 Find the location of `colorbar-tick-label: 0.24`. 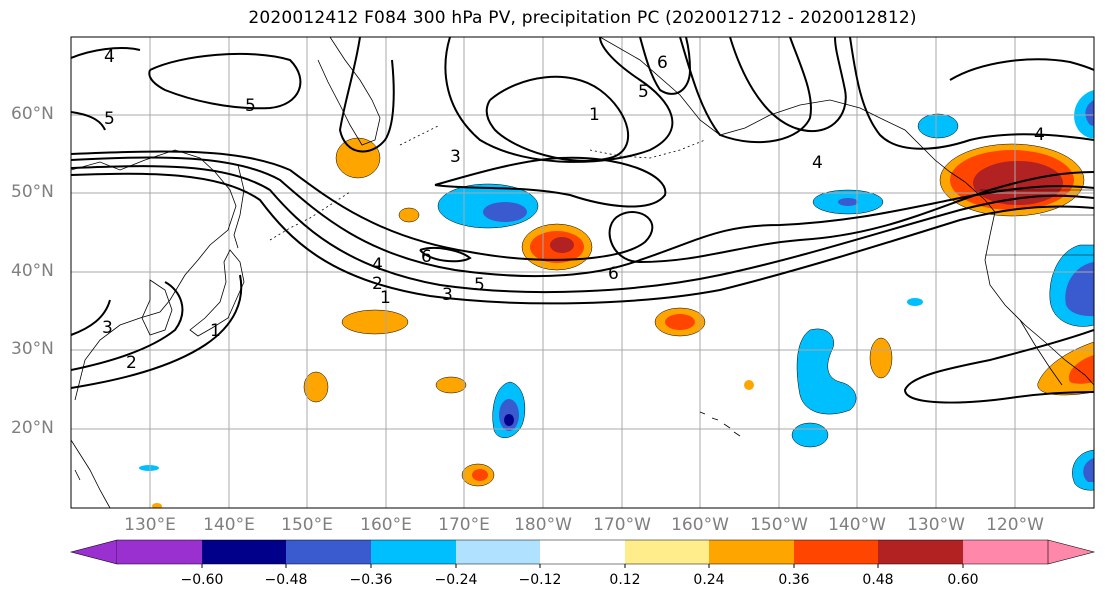

colorbar-tick-label: 0.24 is located at coordinates (709, 580).